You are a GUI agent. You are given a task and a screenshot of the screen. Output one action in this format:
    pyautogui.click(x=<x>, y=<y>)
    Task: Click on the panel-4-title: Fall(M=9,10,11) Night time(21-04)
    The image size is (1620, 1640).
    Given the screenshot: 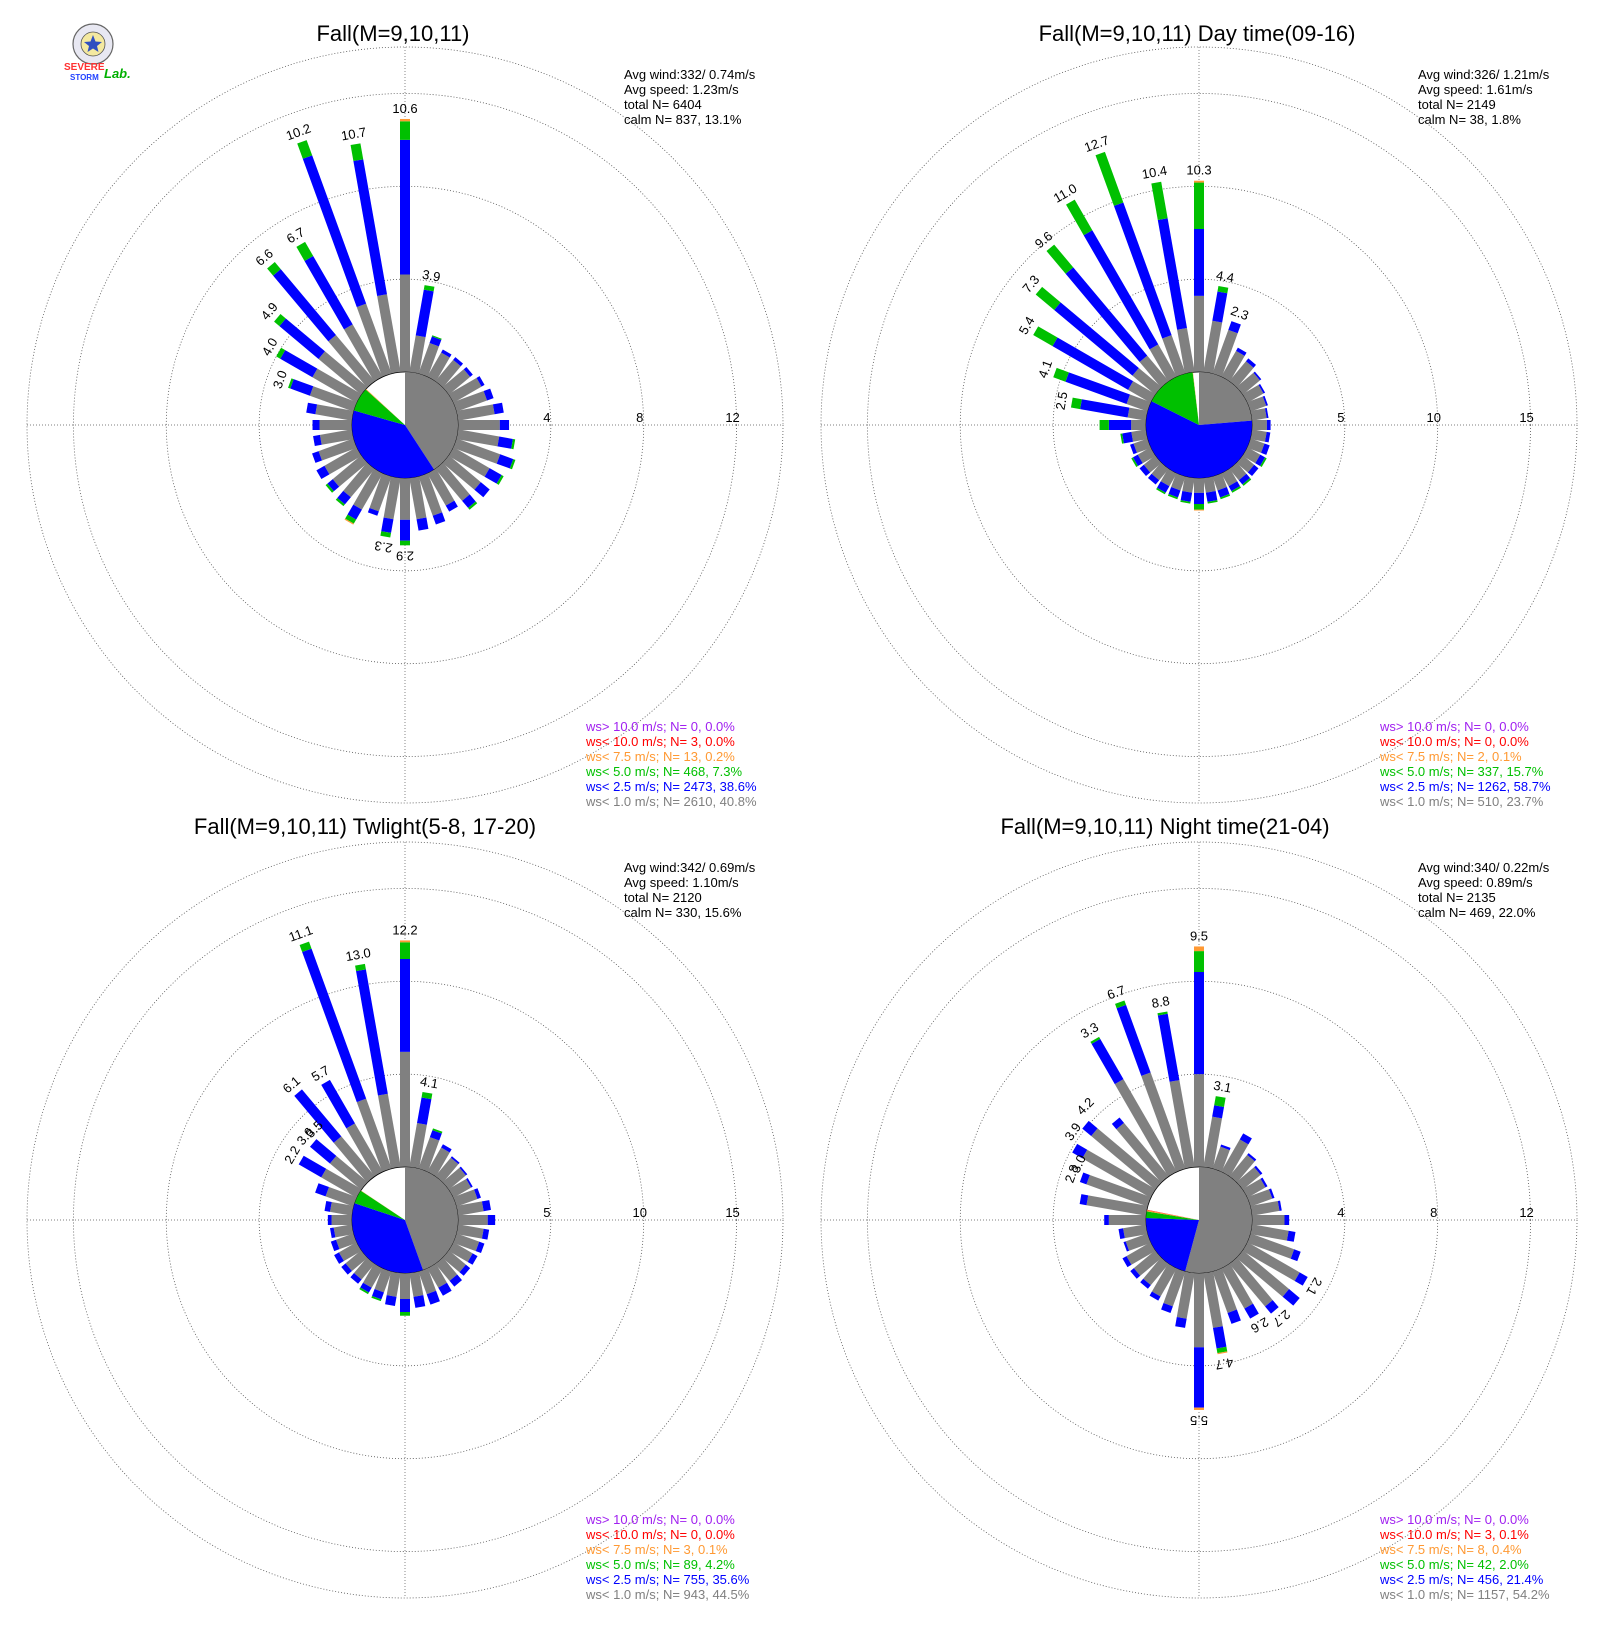 What is the action you would take?
    pyautogui.click(x=1164, y=826)
    